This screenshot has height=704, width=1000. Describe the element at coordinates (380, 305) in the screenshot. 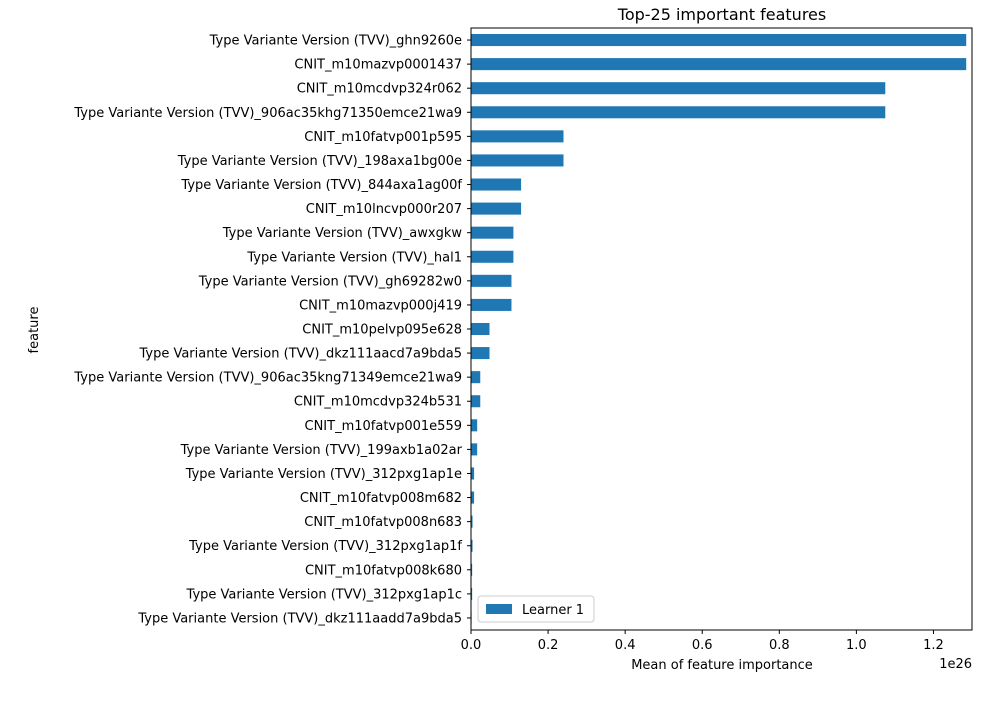

I see `y-tick-label: CNIT_m10mazvp000j419` at that location.